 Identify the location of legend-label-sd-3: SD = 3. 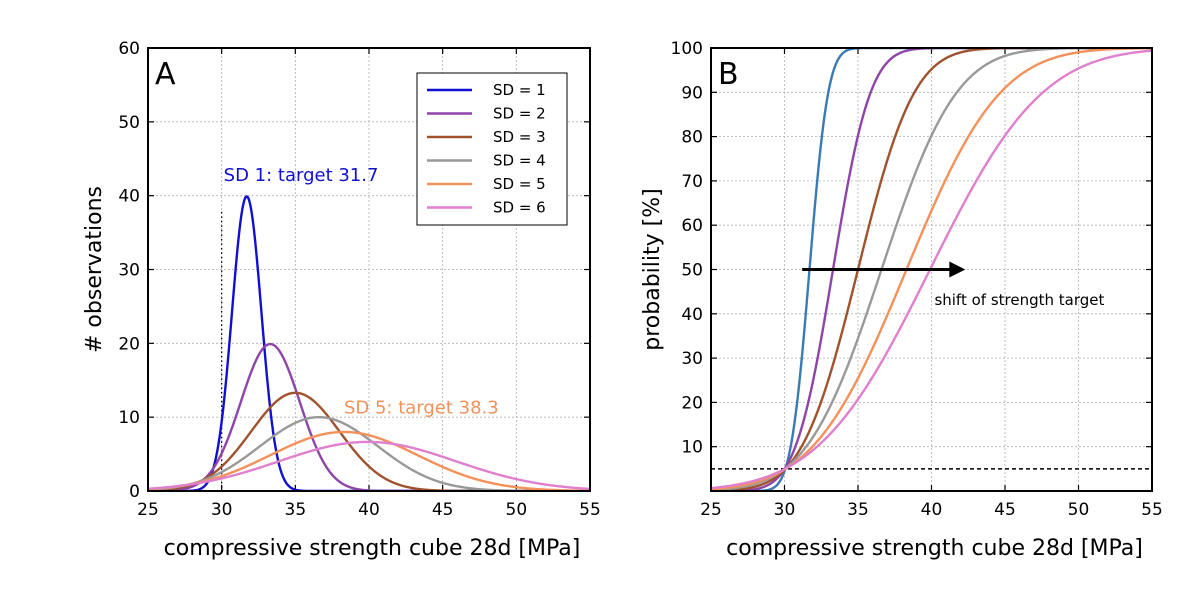
(519, 137).